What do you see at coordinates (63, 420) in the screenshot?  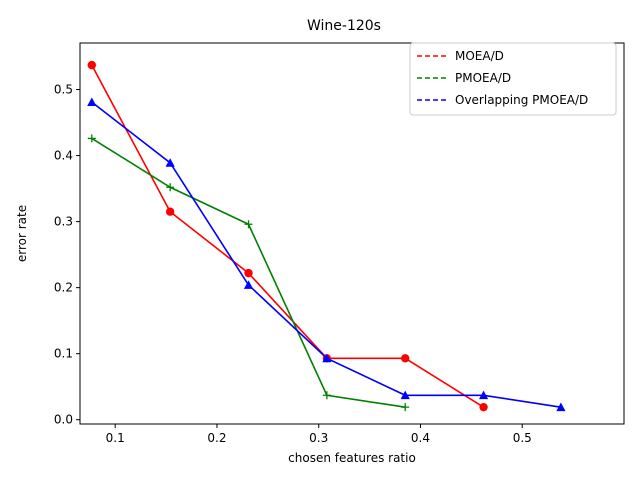 I see `y-tick-label: 0.0` at bounding box center [63, 420].